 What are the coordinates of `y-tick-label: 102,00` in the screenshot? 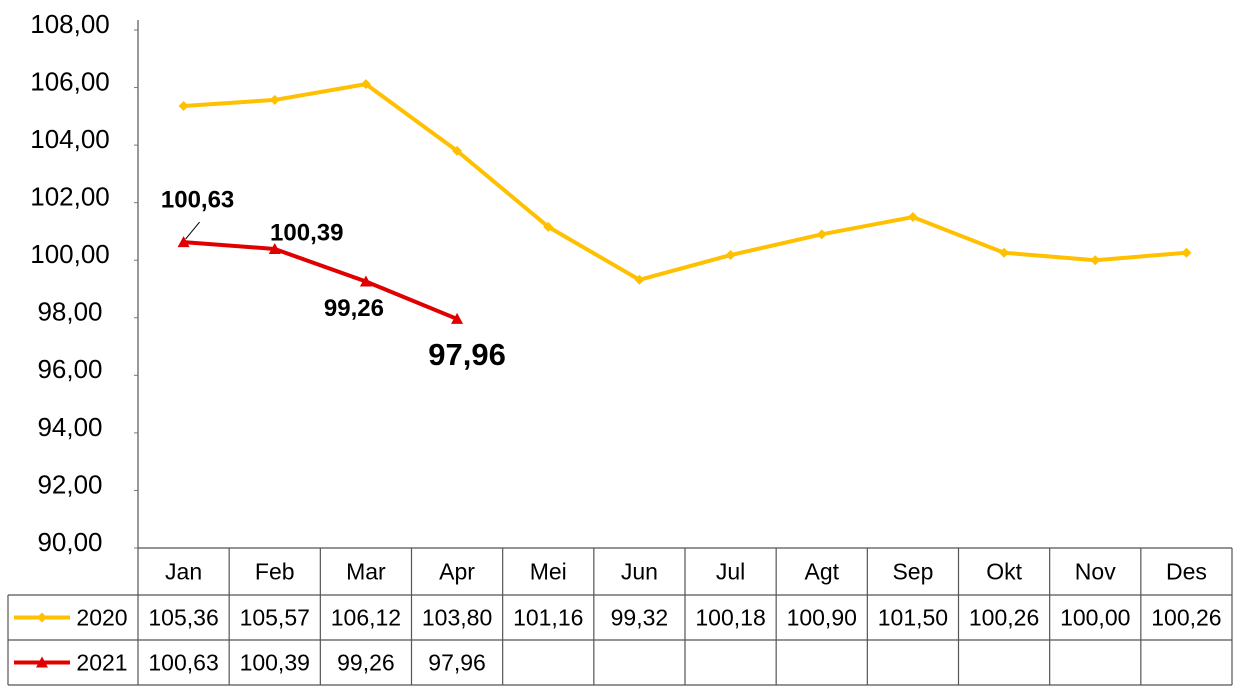 It's located at (70, 197).